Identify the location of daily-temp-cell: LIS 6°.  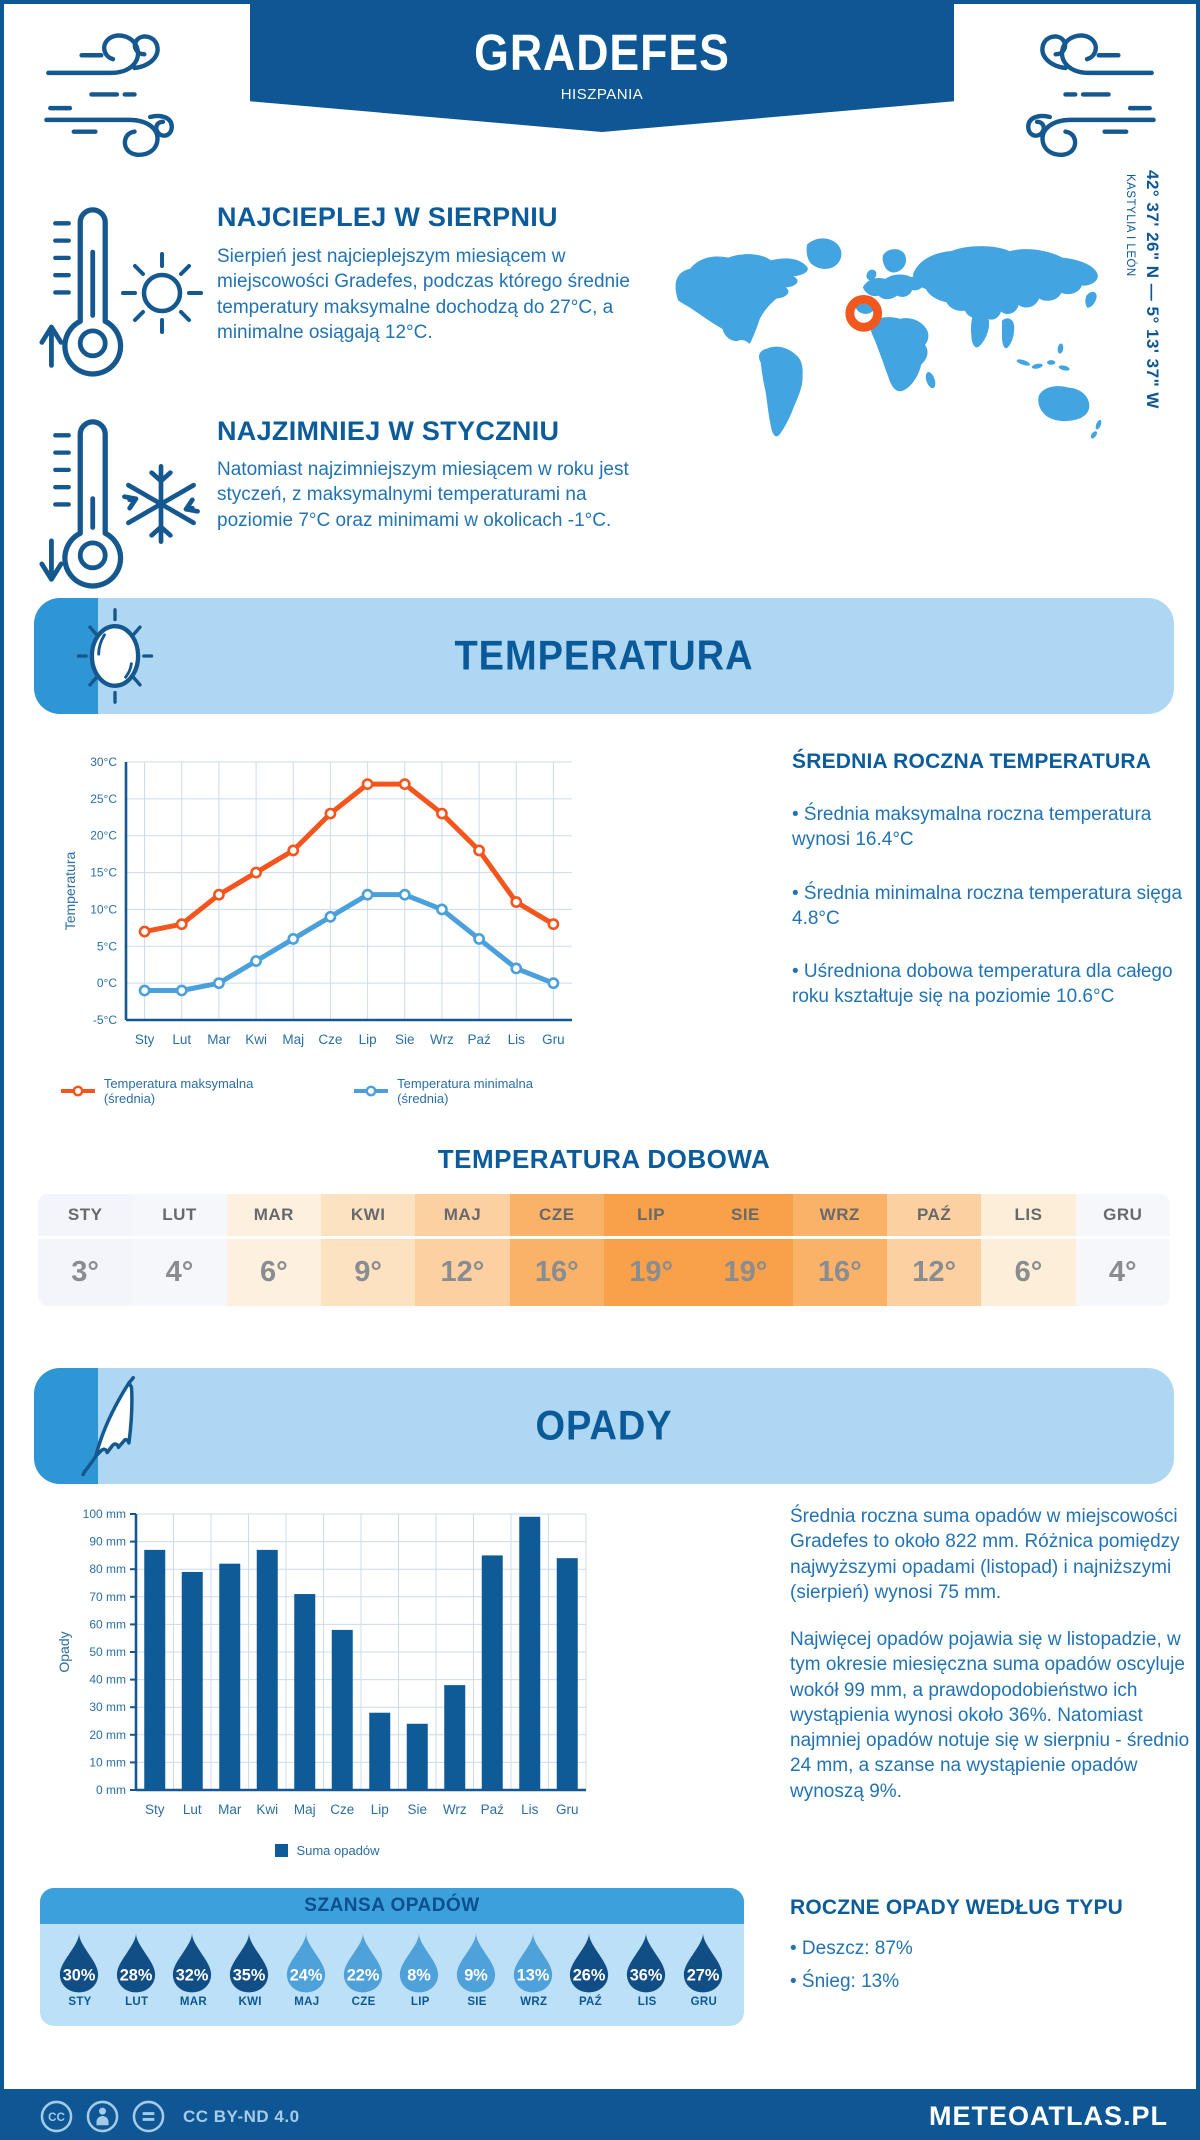
(1028, 1250).